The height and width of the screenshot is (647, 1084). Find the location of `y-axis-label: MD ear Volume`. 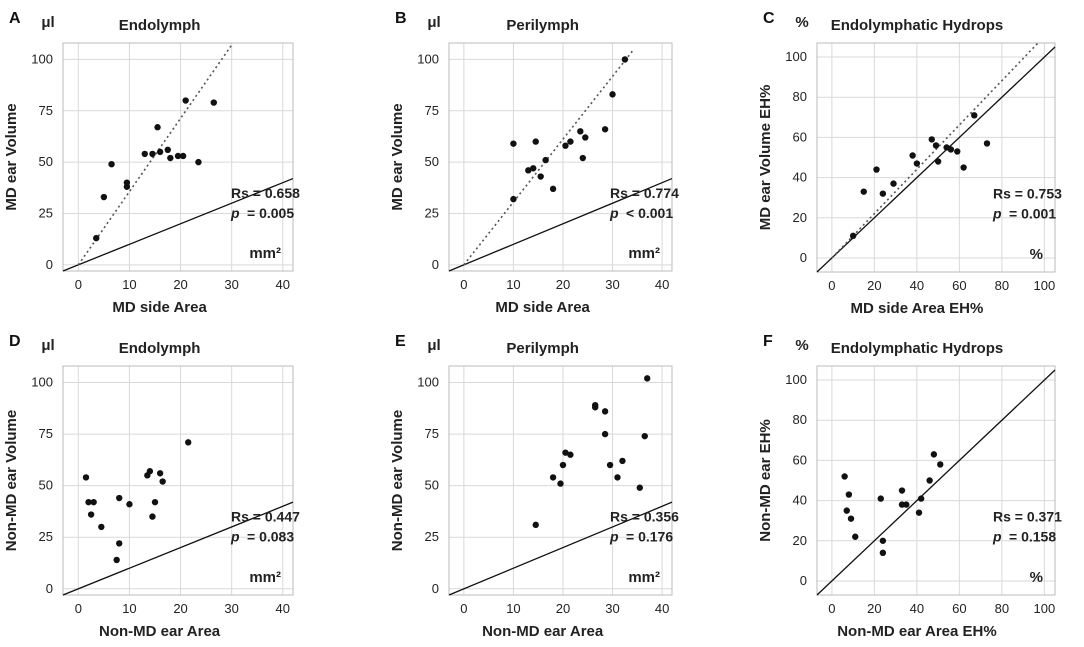

y-axis-label: MD ear Volume is located at coordinates (11, 156).